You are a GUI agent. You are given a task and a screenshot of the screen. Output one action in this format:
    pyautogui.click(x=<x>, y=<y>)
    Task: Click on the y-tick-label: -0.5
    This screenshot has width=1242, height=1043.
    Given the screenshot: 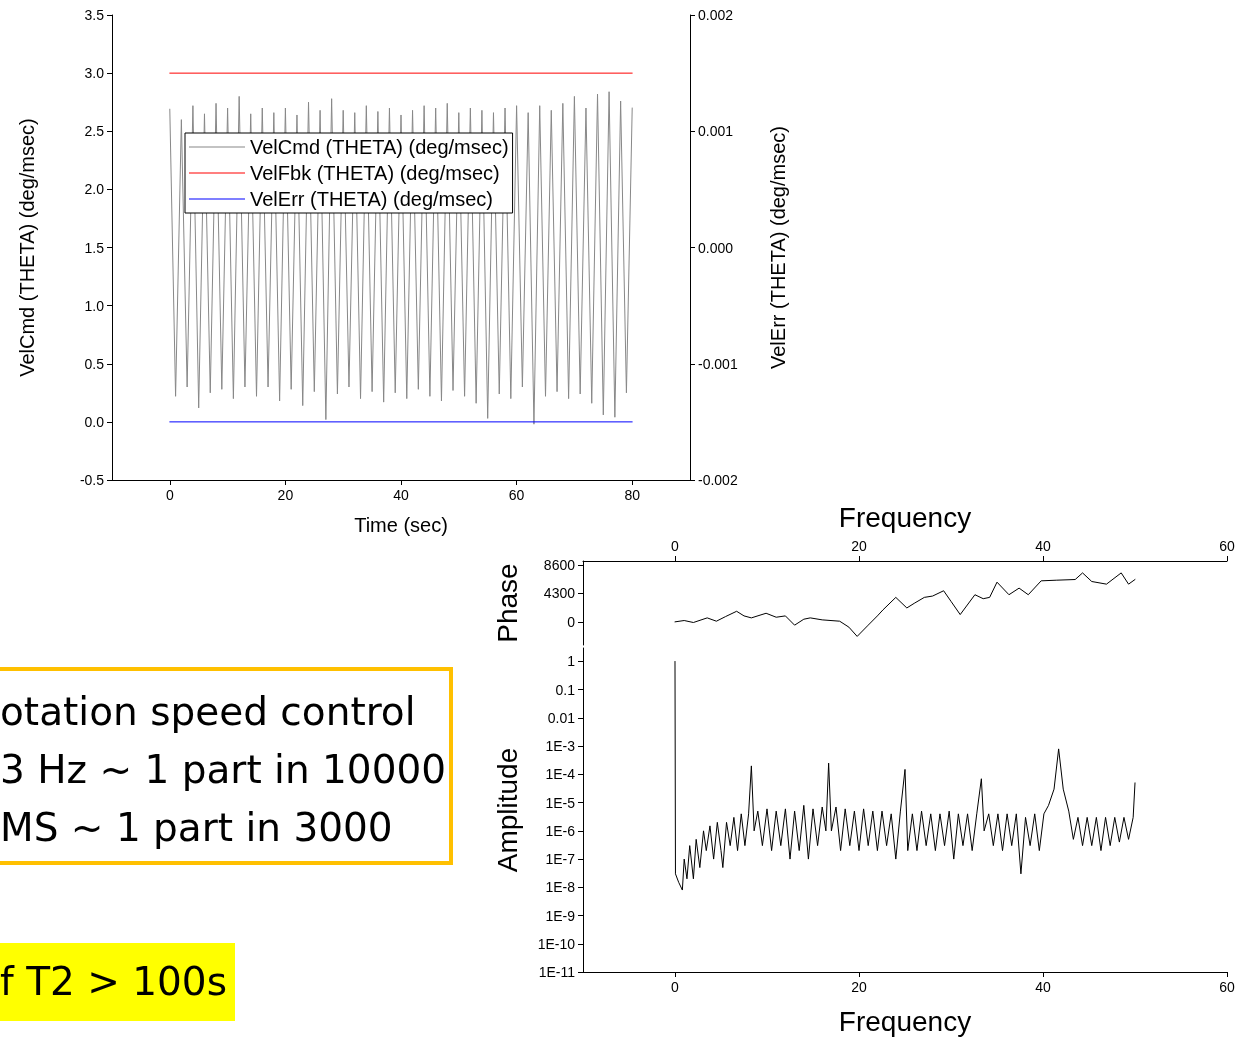 What is the action you would take?
    pyautogui.click(x=92, y=480)
    